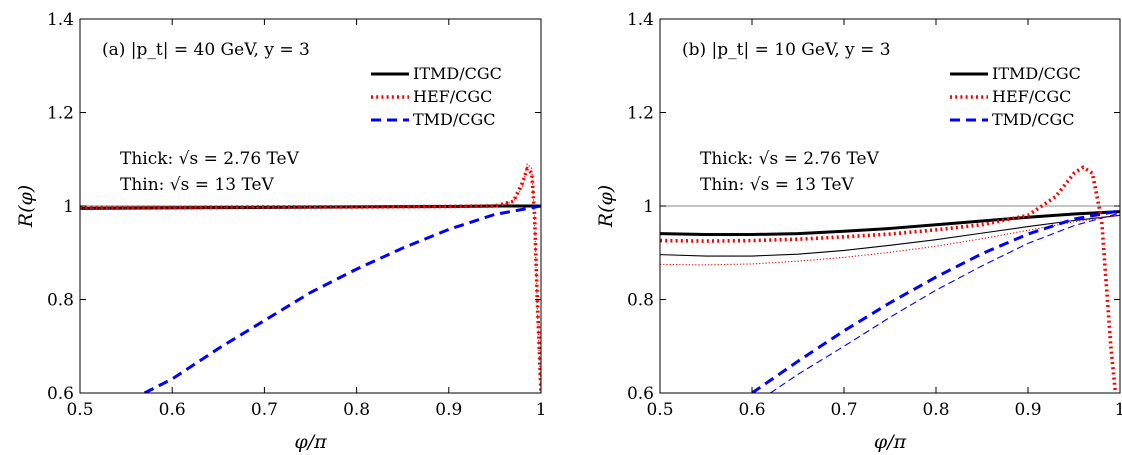 The height and width of the screenshot is (455, 1122). What do you see at coordinates (945, 302) in the screenshot?
I see `series-line-tmd-cgc-thin` at bounding box center [945, 302].